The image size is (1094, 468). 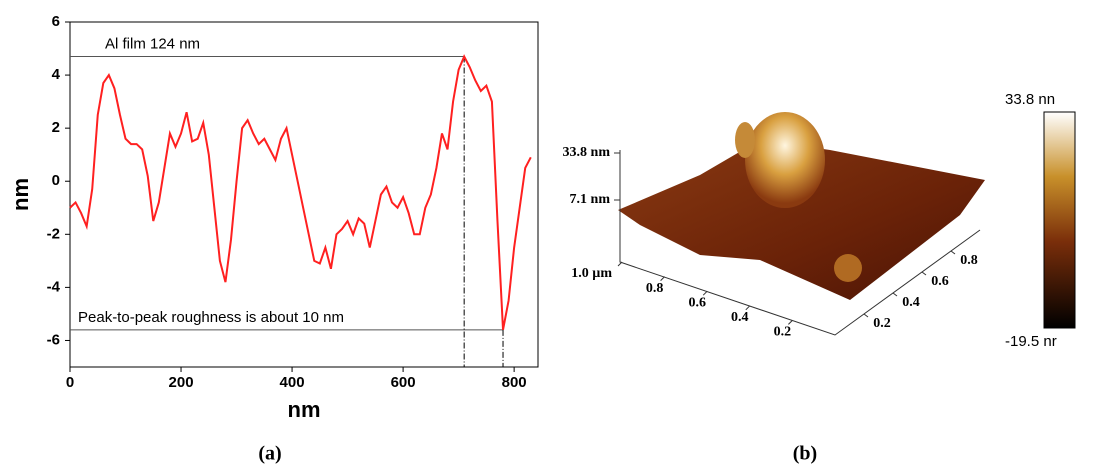 What do you see at coordinates (911, 302) in the screenshot?
I see `y-tick-label: 0.4` at bounding box center [911, 302].